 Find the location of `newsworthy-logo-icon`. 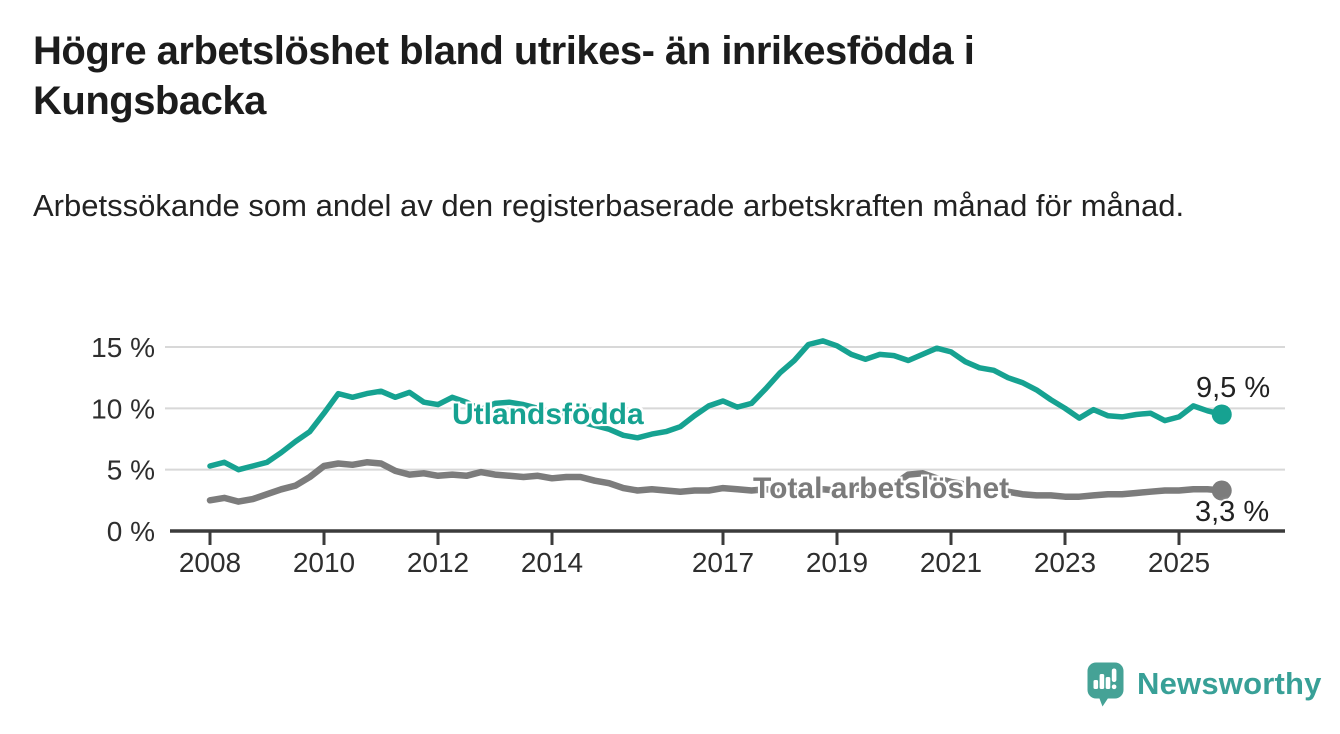

newsworthy-logo-icon is located at coordinates (1105, 684).